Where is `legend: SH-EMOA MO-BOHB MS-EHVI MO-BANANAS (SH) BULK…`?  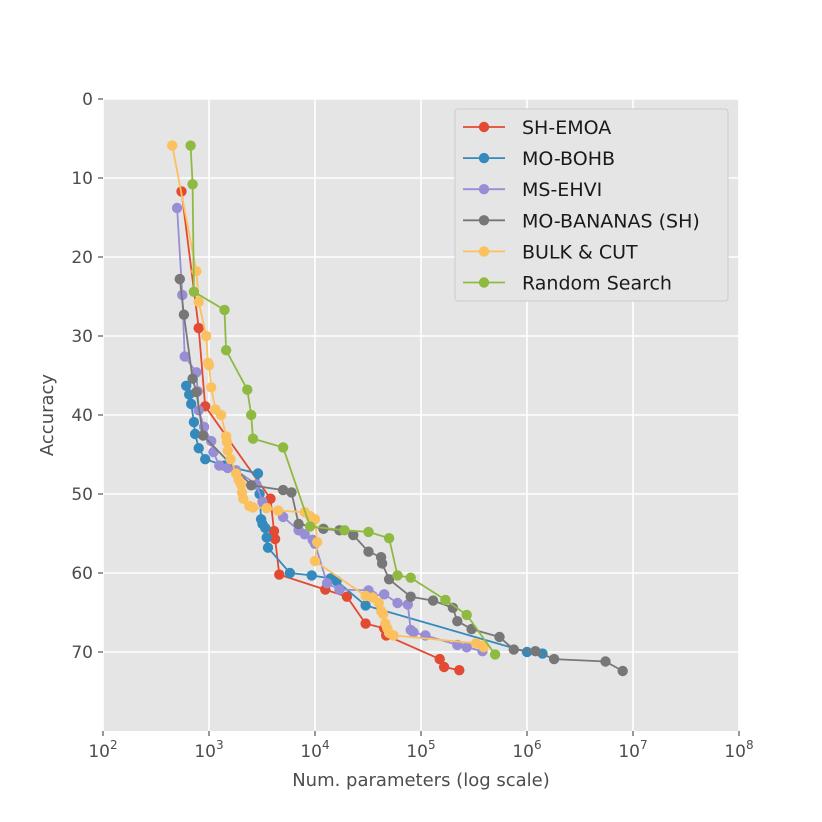
legend: SH-EMOA MO-BOHB MS-EHVI MO-BANANAS (SH) BULK… is located at coordinates (591, 205).